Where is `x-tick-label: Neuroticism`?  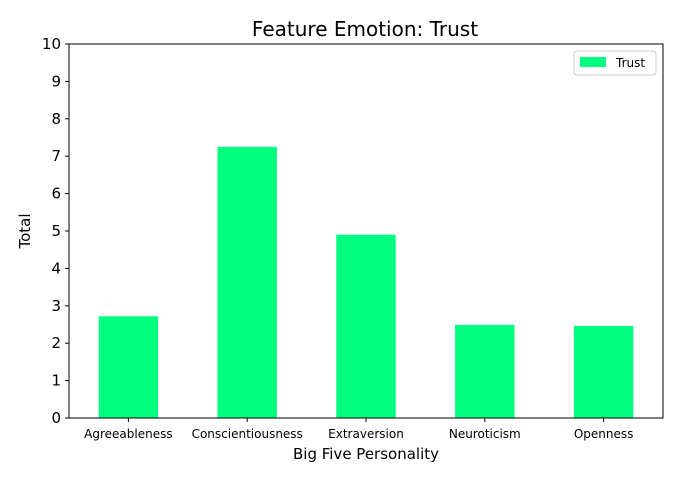 x-tick-label: Neuroticism is located at coordinates (485, 434).